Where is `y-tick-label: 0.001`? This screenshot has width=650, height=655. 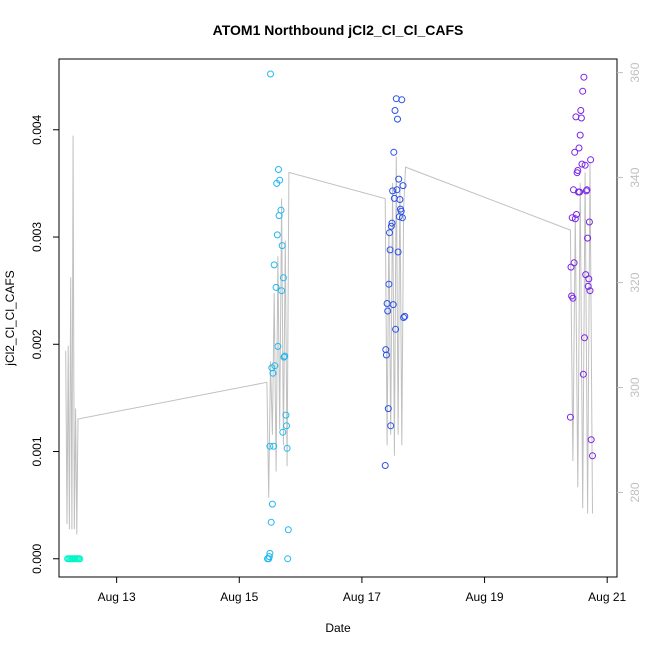 y-tick-label: 0.001 is located at coordinates (37, 451).